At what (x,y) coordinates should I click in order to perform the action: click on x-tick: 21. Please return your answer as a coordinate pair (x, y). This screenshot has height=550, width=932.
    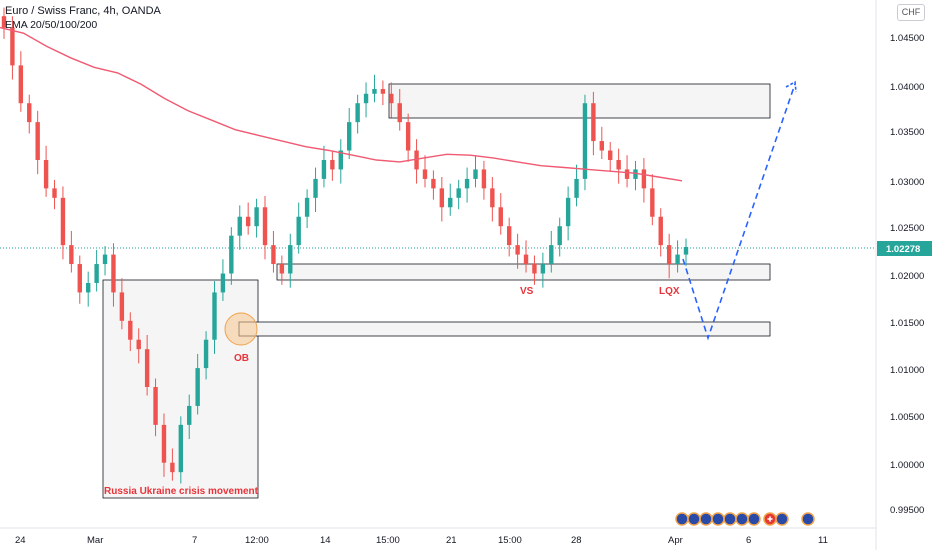
    Looking at the image, I should click on (451, 540).